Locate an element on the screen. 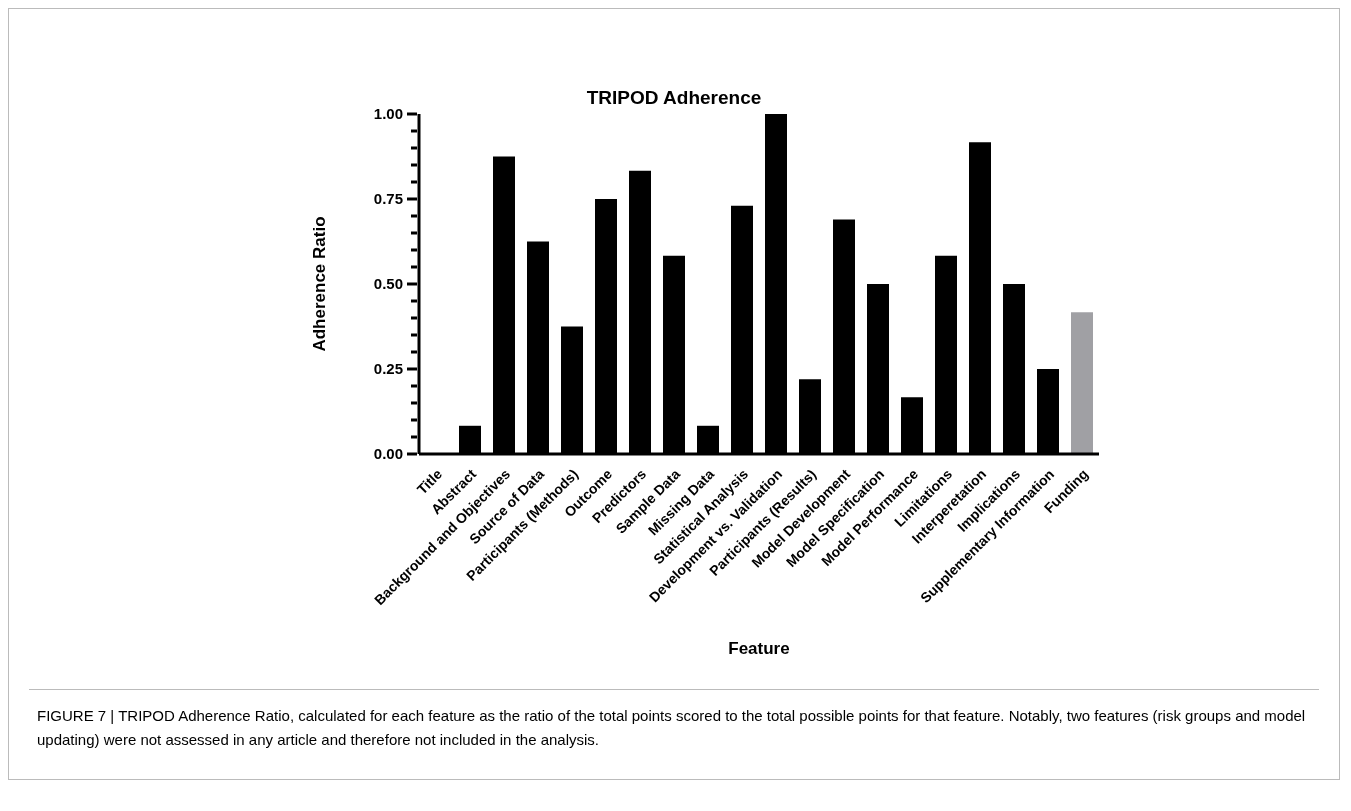 The height and width of the screenshot is (811, 1351). y-tick-label: 0.50 is located at coordinates (388, 283).